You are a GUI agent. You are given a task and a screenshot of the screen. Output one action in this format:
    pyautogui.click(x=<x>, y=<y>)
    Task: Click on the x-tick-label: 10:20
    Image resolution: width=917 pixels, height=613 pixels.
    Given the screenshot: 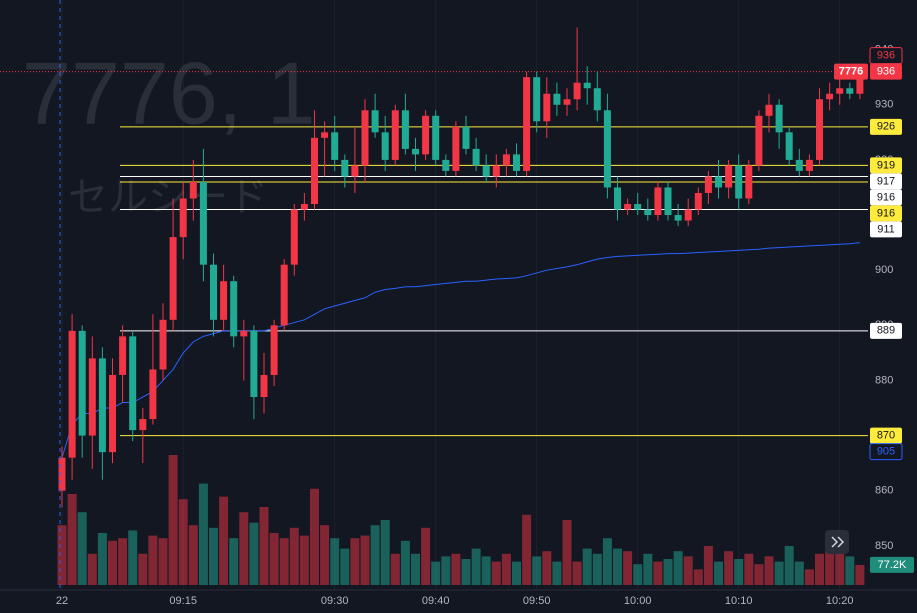 What is the action you would take?
    pyautogui.click(x=840, y=601)
    